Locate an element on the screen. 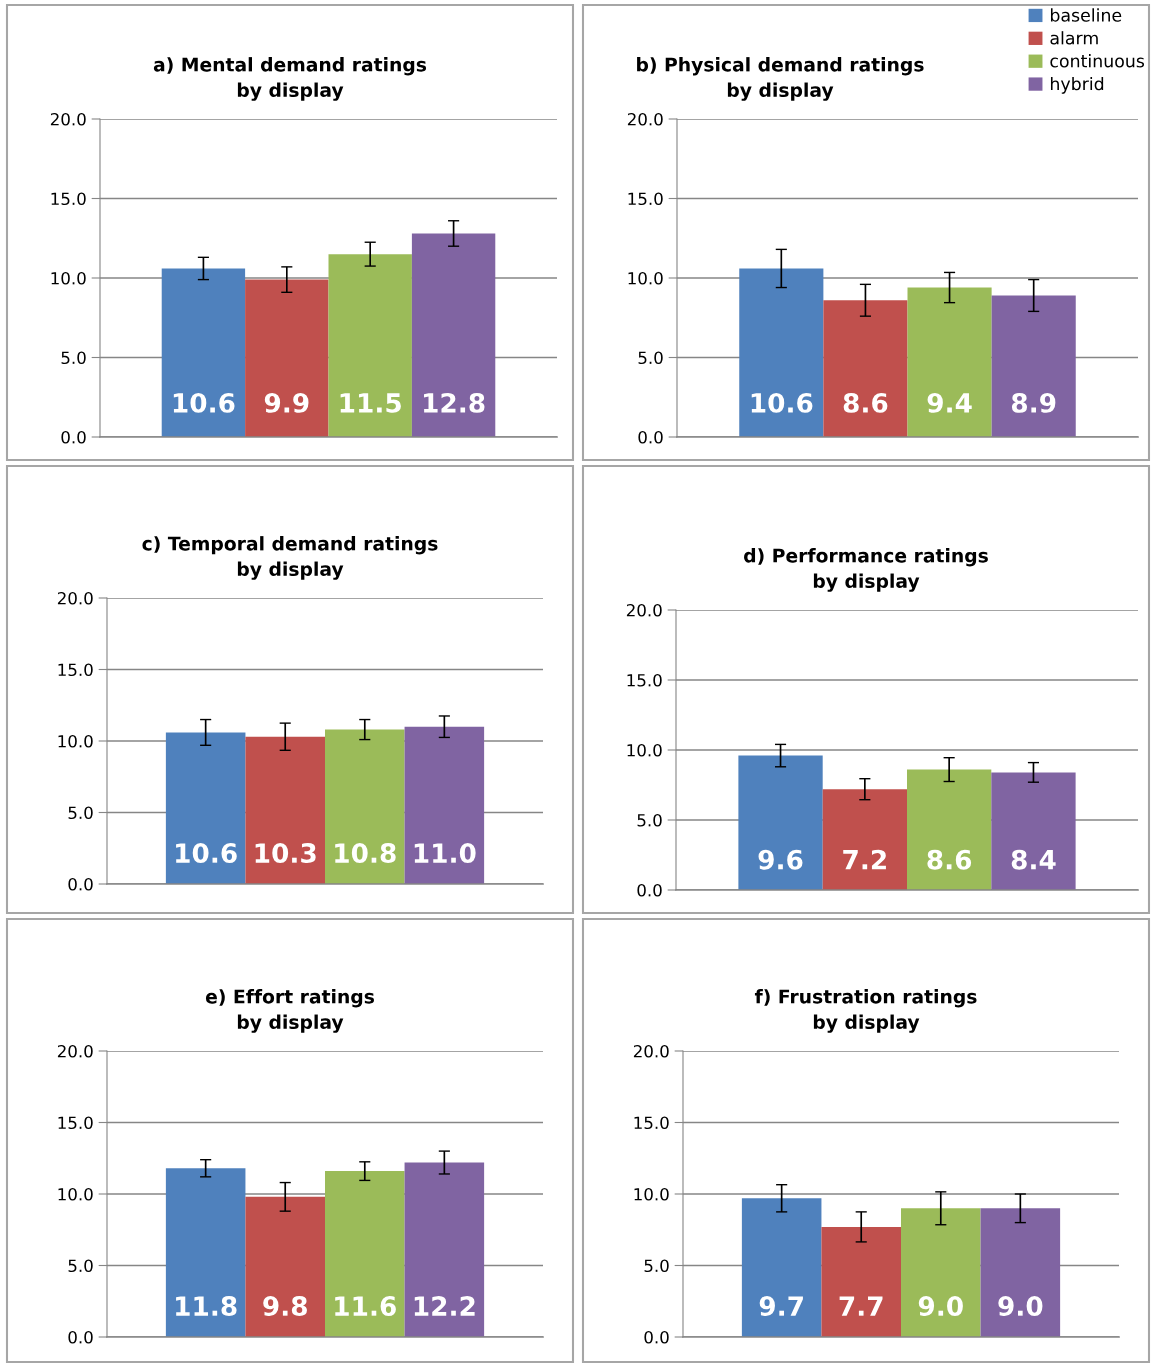  data-label: 10.8 is located at coordinates (365, 853).